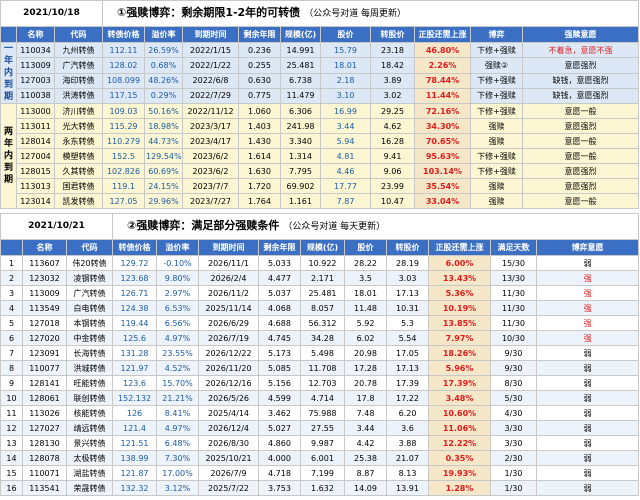 The image size is (640, 500). Describe the element at coordinates (300, 80) in the screenshot. I see `table-cell: 6.738` at that location.